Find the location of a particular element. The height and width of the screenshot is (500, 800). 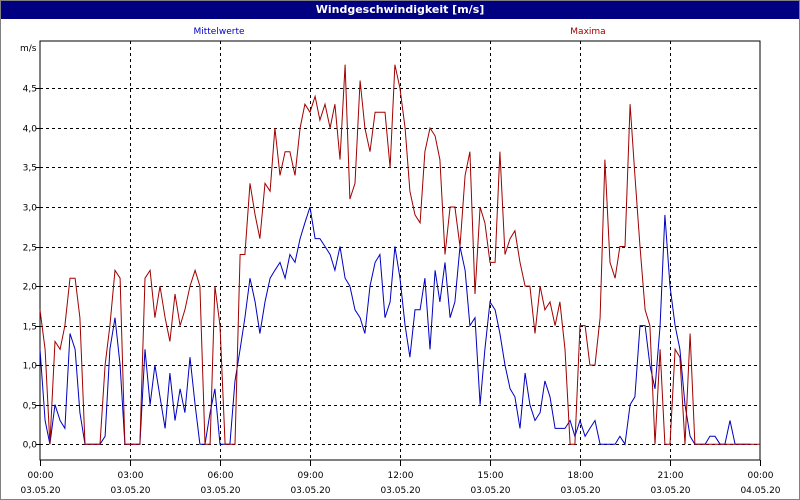

x-tick-label-time: 21:00 is located at coordinates (671, 476).